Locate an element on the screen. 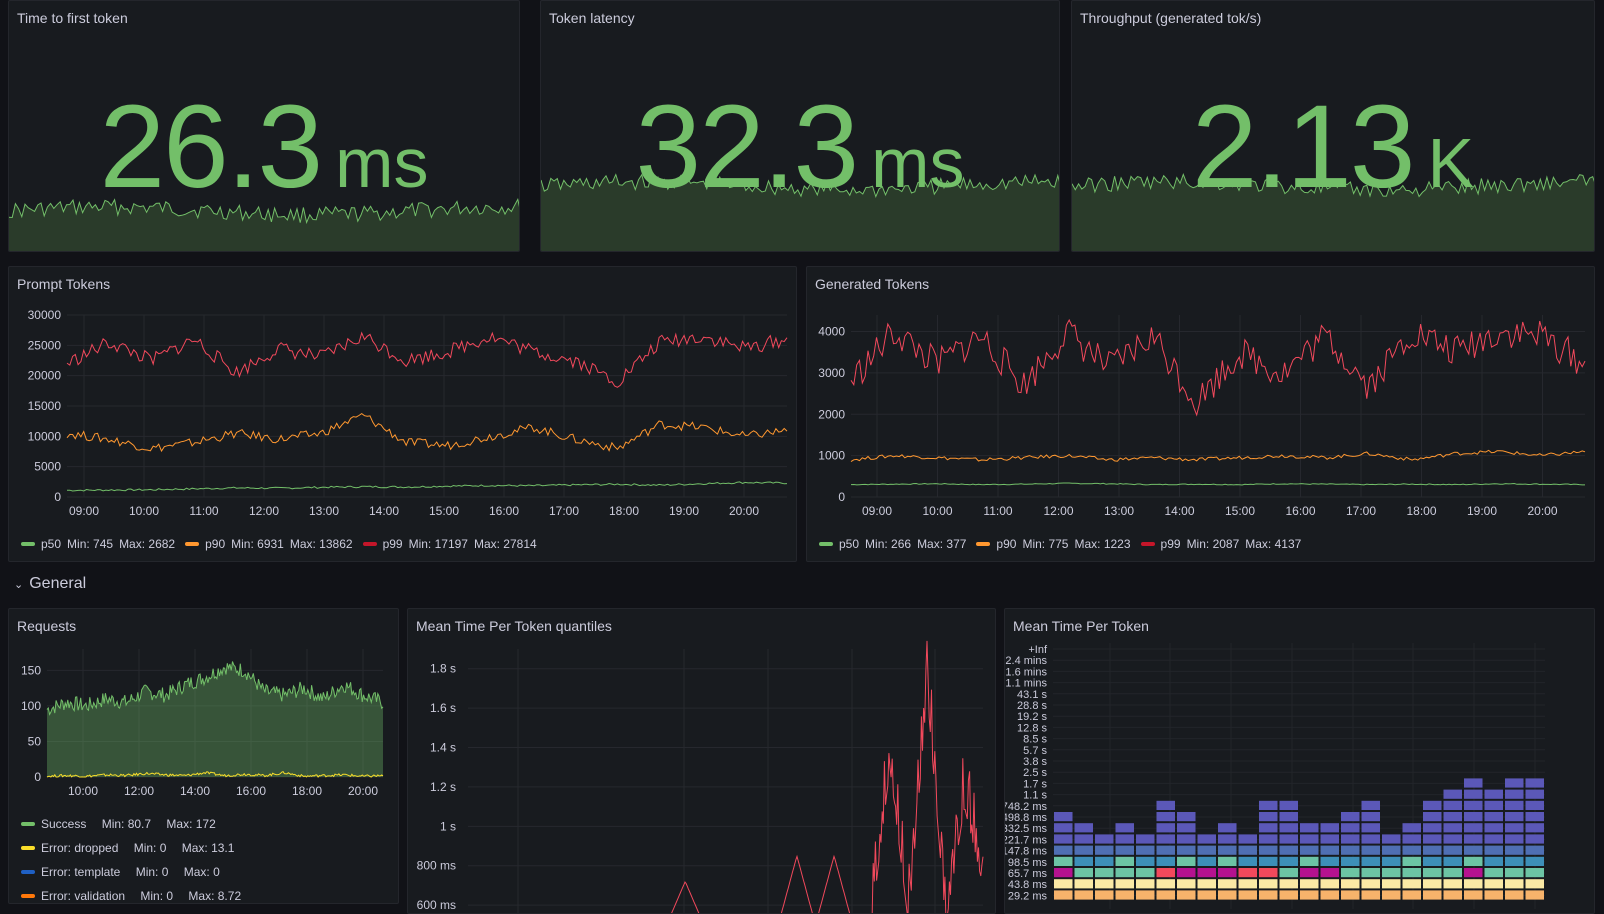 The height and width of the screenshot is (914, 1604). y-tick-label: 30000 is located at coordinates (45, 315).